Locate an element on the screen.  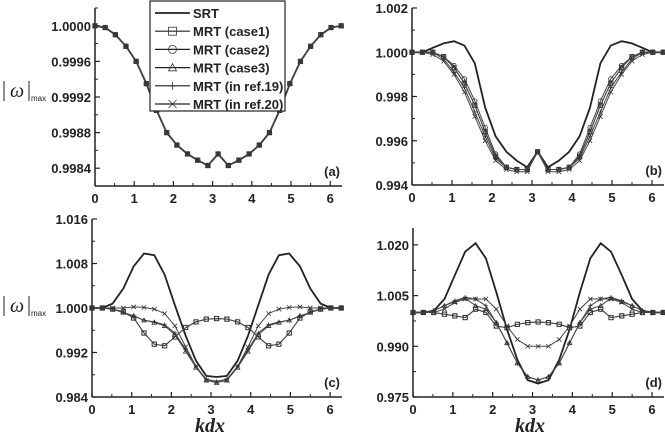
legend-entry: MRT (case3) is located at coordinates (231, 68).